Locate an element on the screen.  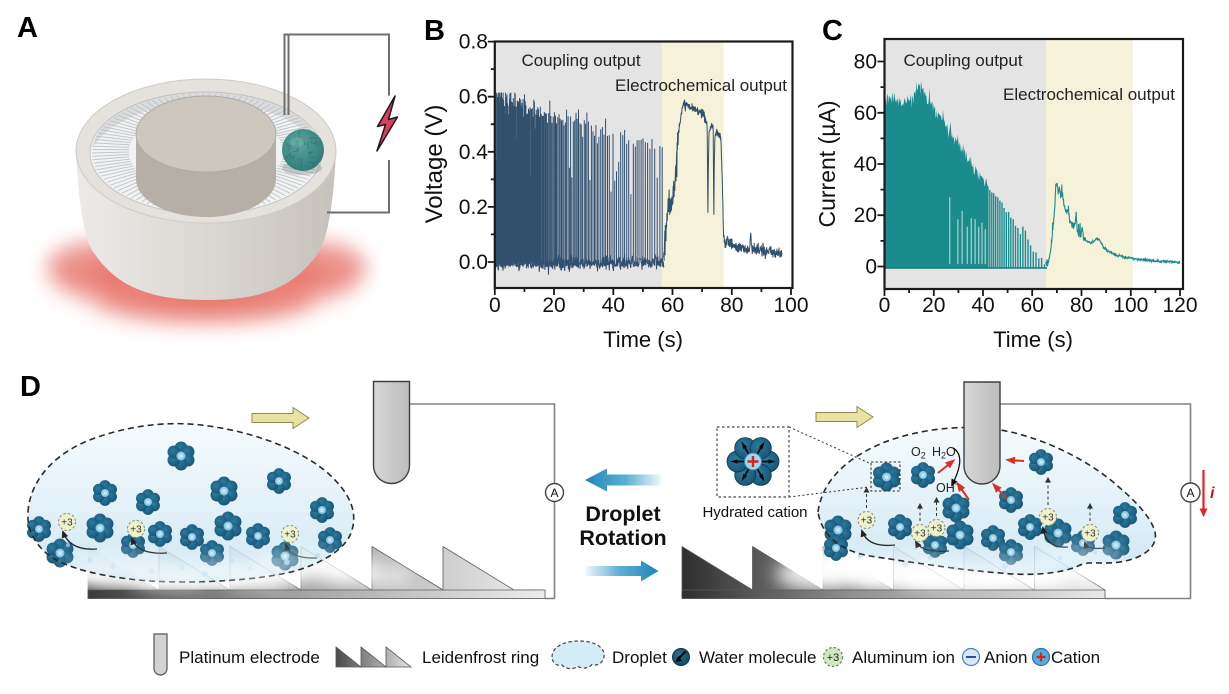
svg-text: 0.8 is located at coordinates (473, 42).